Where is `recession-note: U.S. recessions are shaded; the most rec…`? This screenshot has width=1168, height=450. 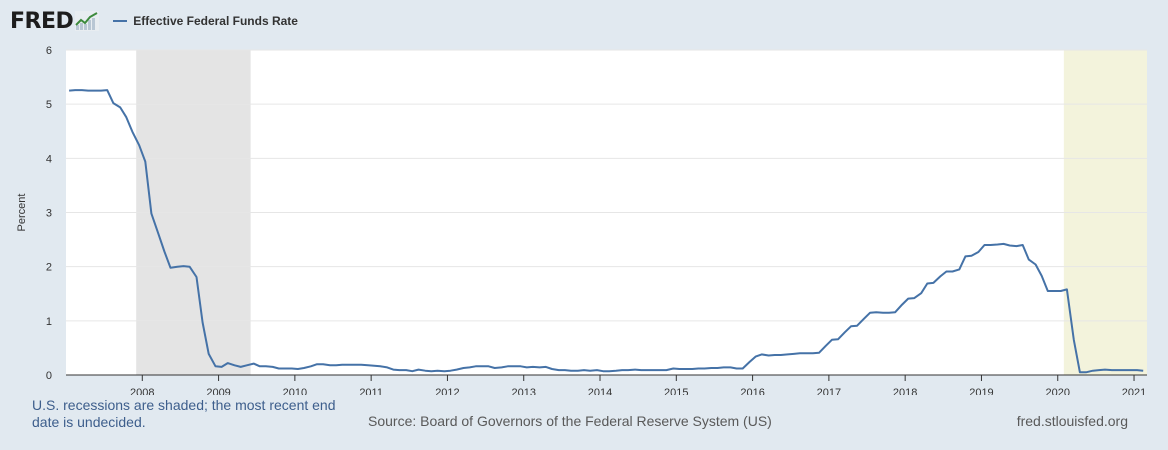
recession-note: U.S. recessions are shaded; the most rec… is located at coordinates (184, 413).